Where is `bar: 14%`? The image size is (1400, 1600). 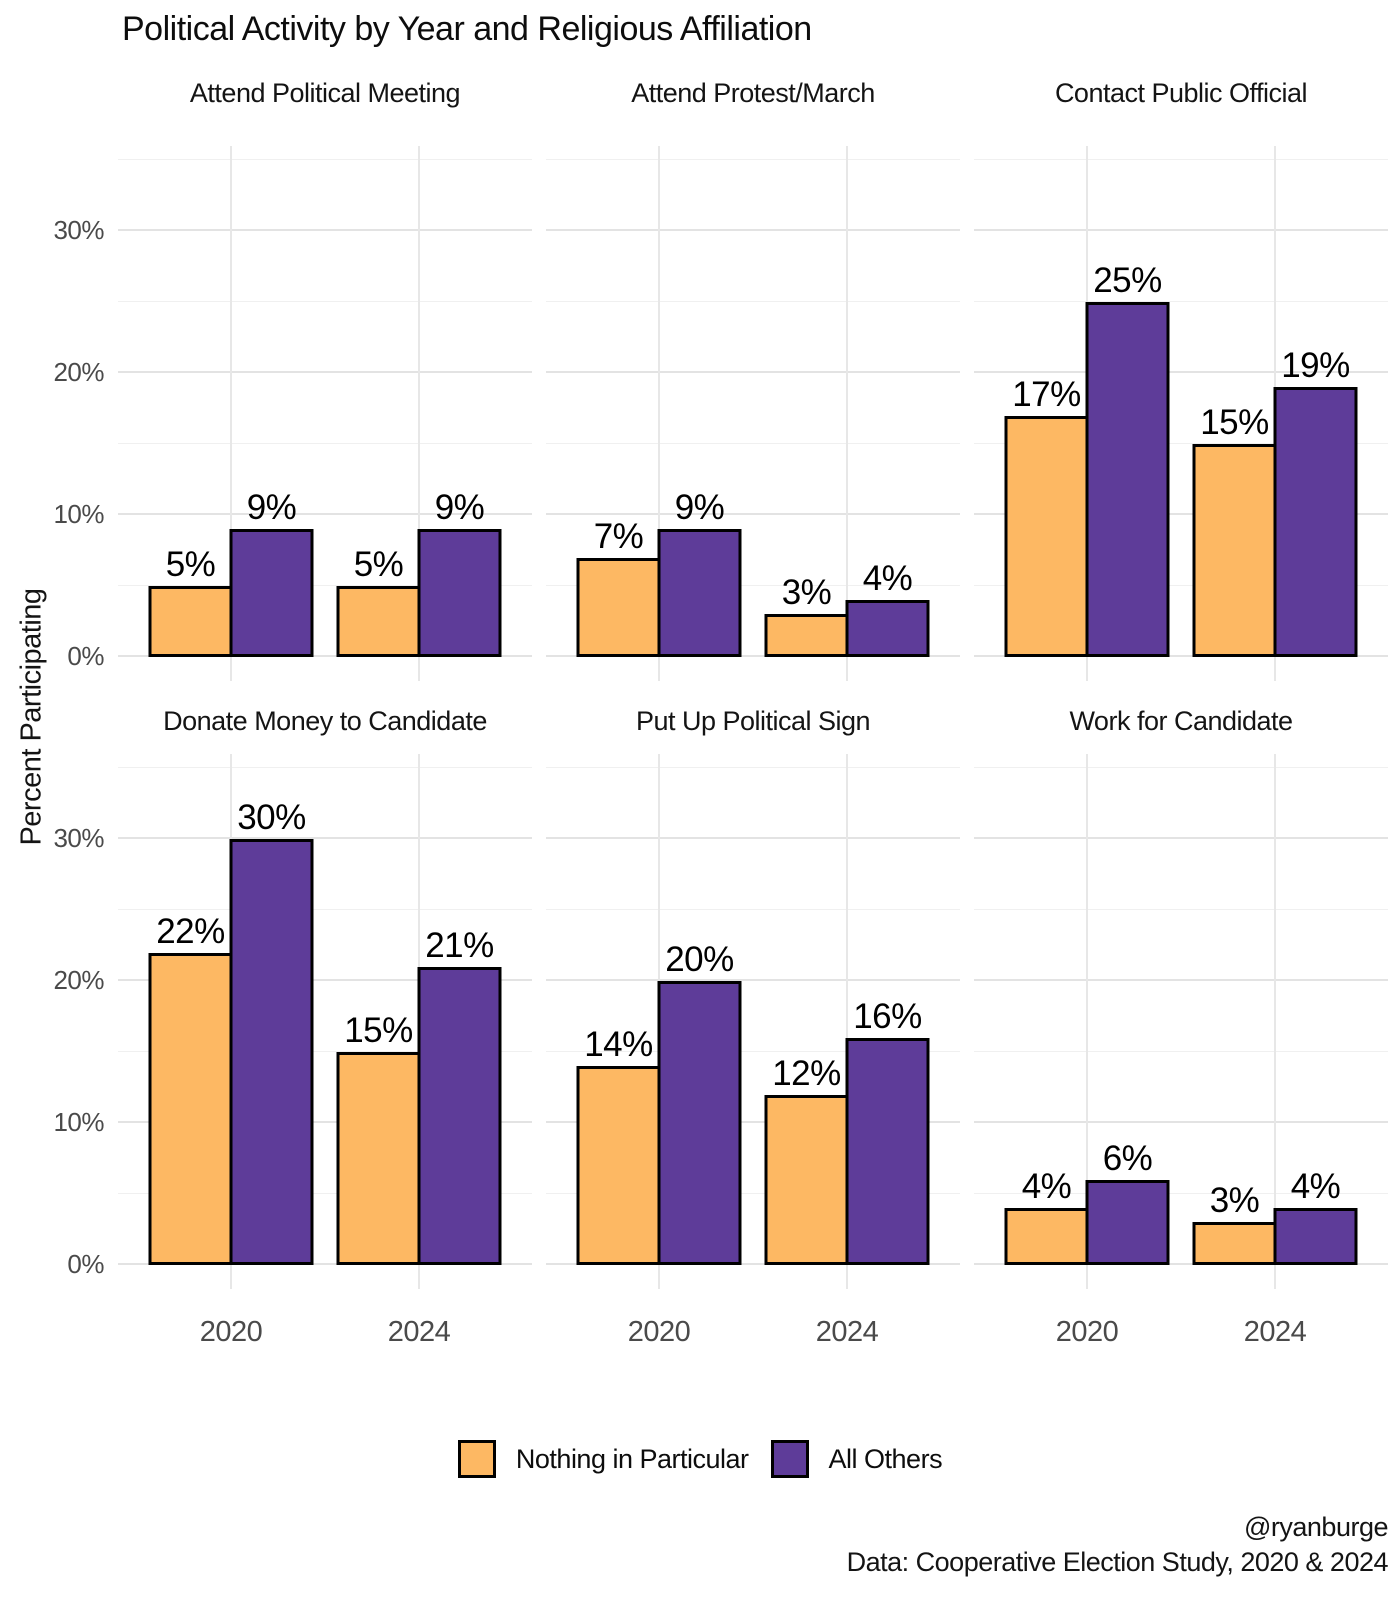 bar: 14% is located at coordinates (618, 1145).